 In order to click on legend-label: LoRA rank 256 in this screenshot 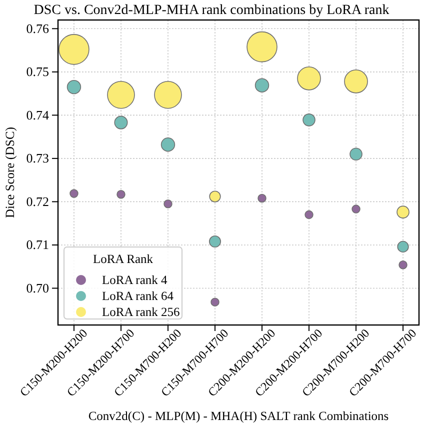, I will do `click(141, 312)`.